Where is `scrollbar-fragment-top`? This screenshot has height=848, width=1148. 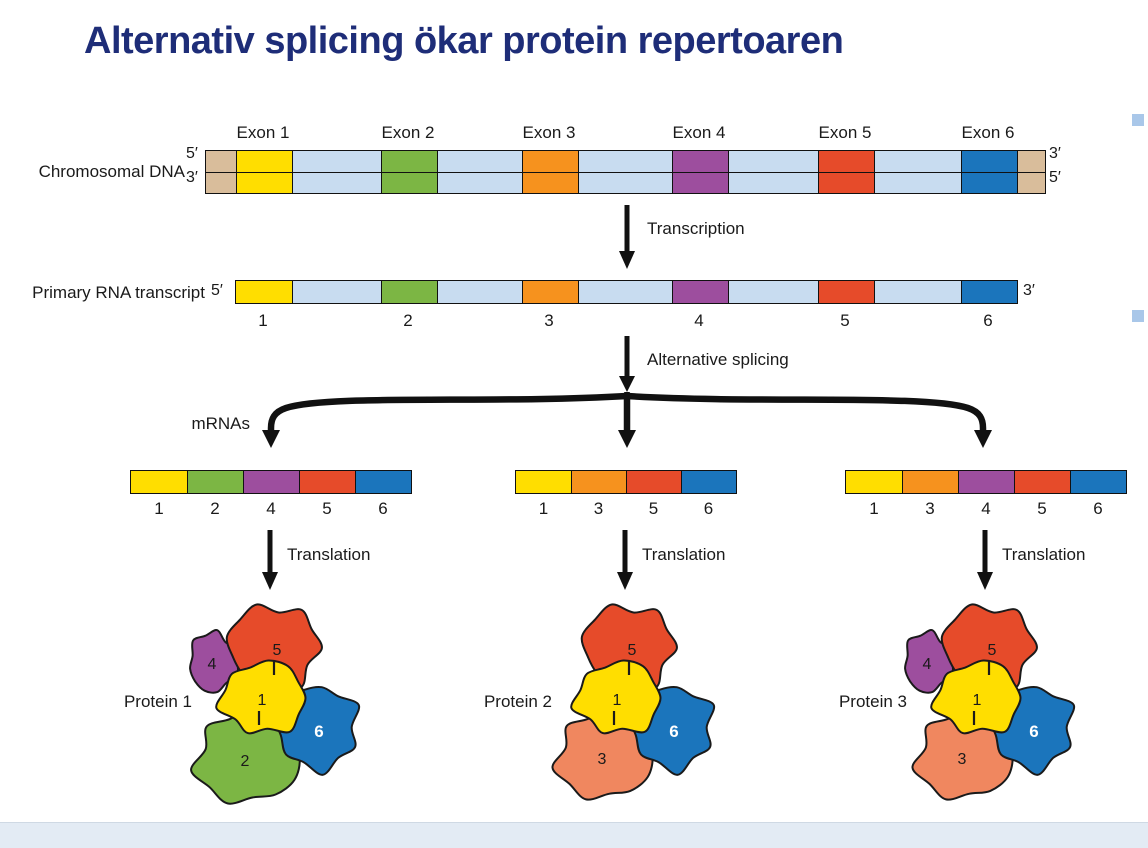
scrollbar-fragment-top is located at coordinates (1138, 120).